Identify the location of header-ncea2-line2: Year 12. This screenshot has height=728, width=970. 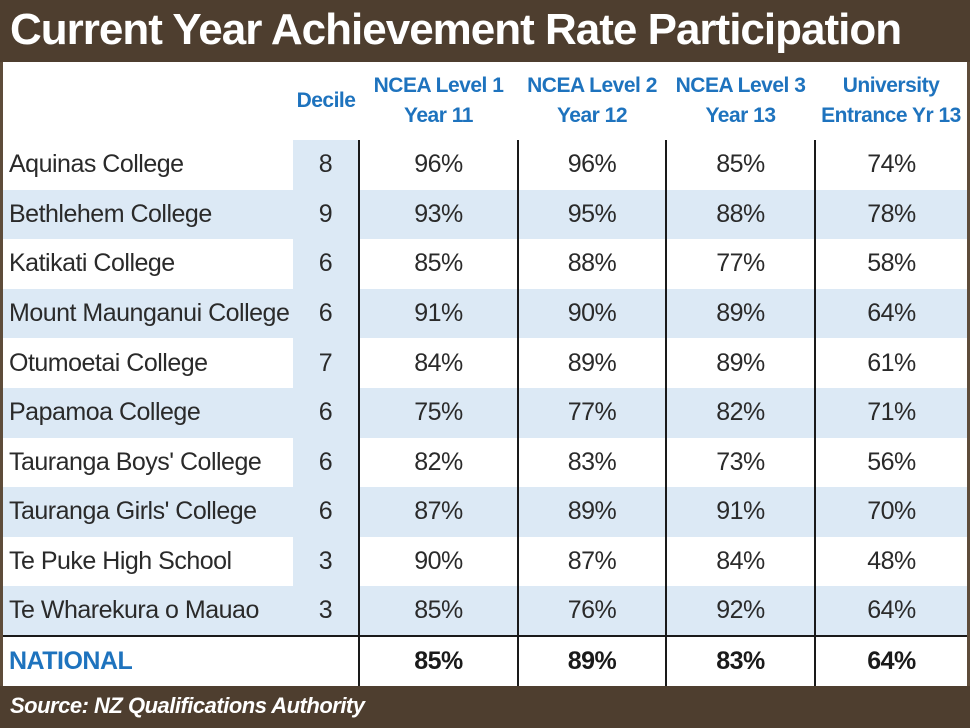
(592, 115).